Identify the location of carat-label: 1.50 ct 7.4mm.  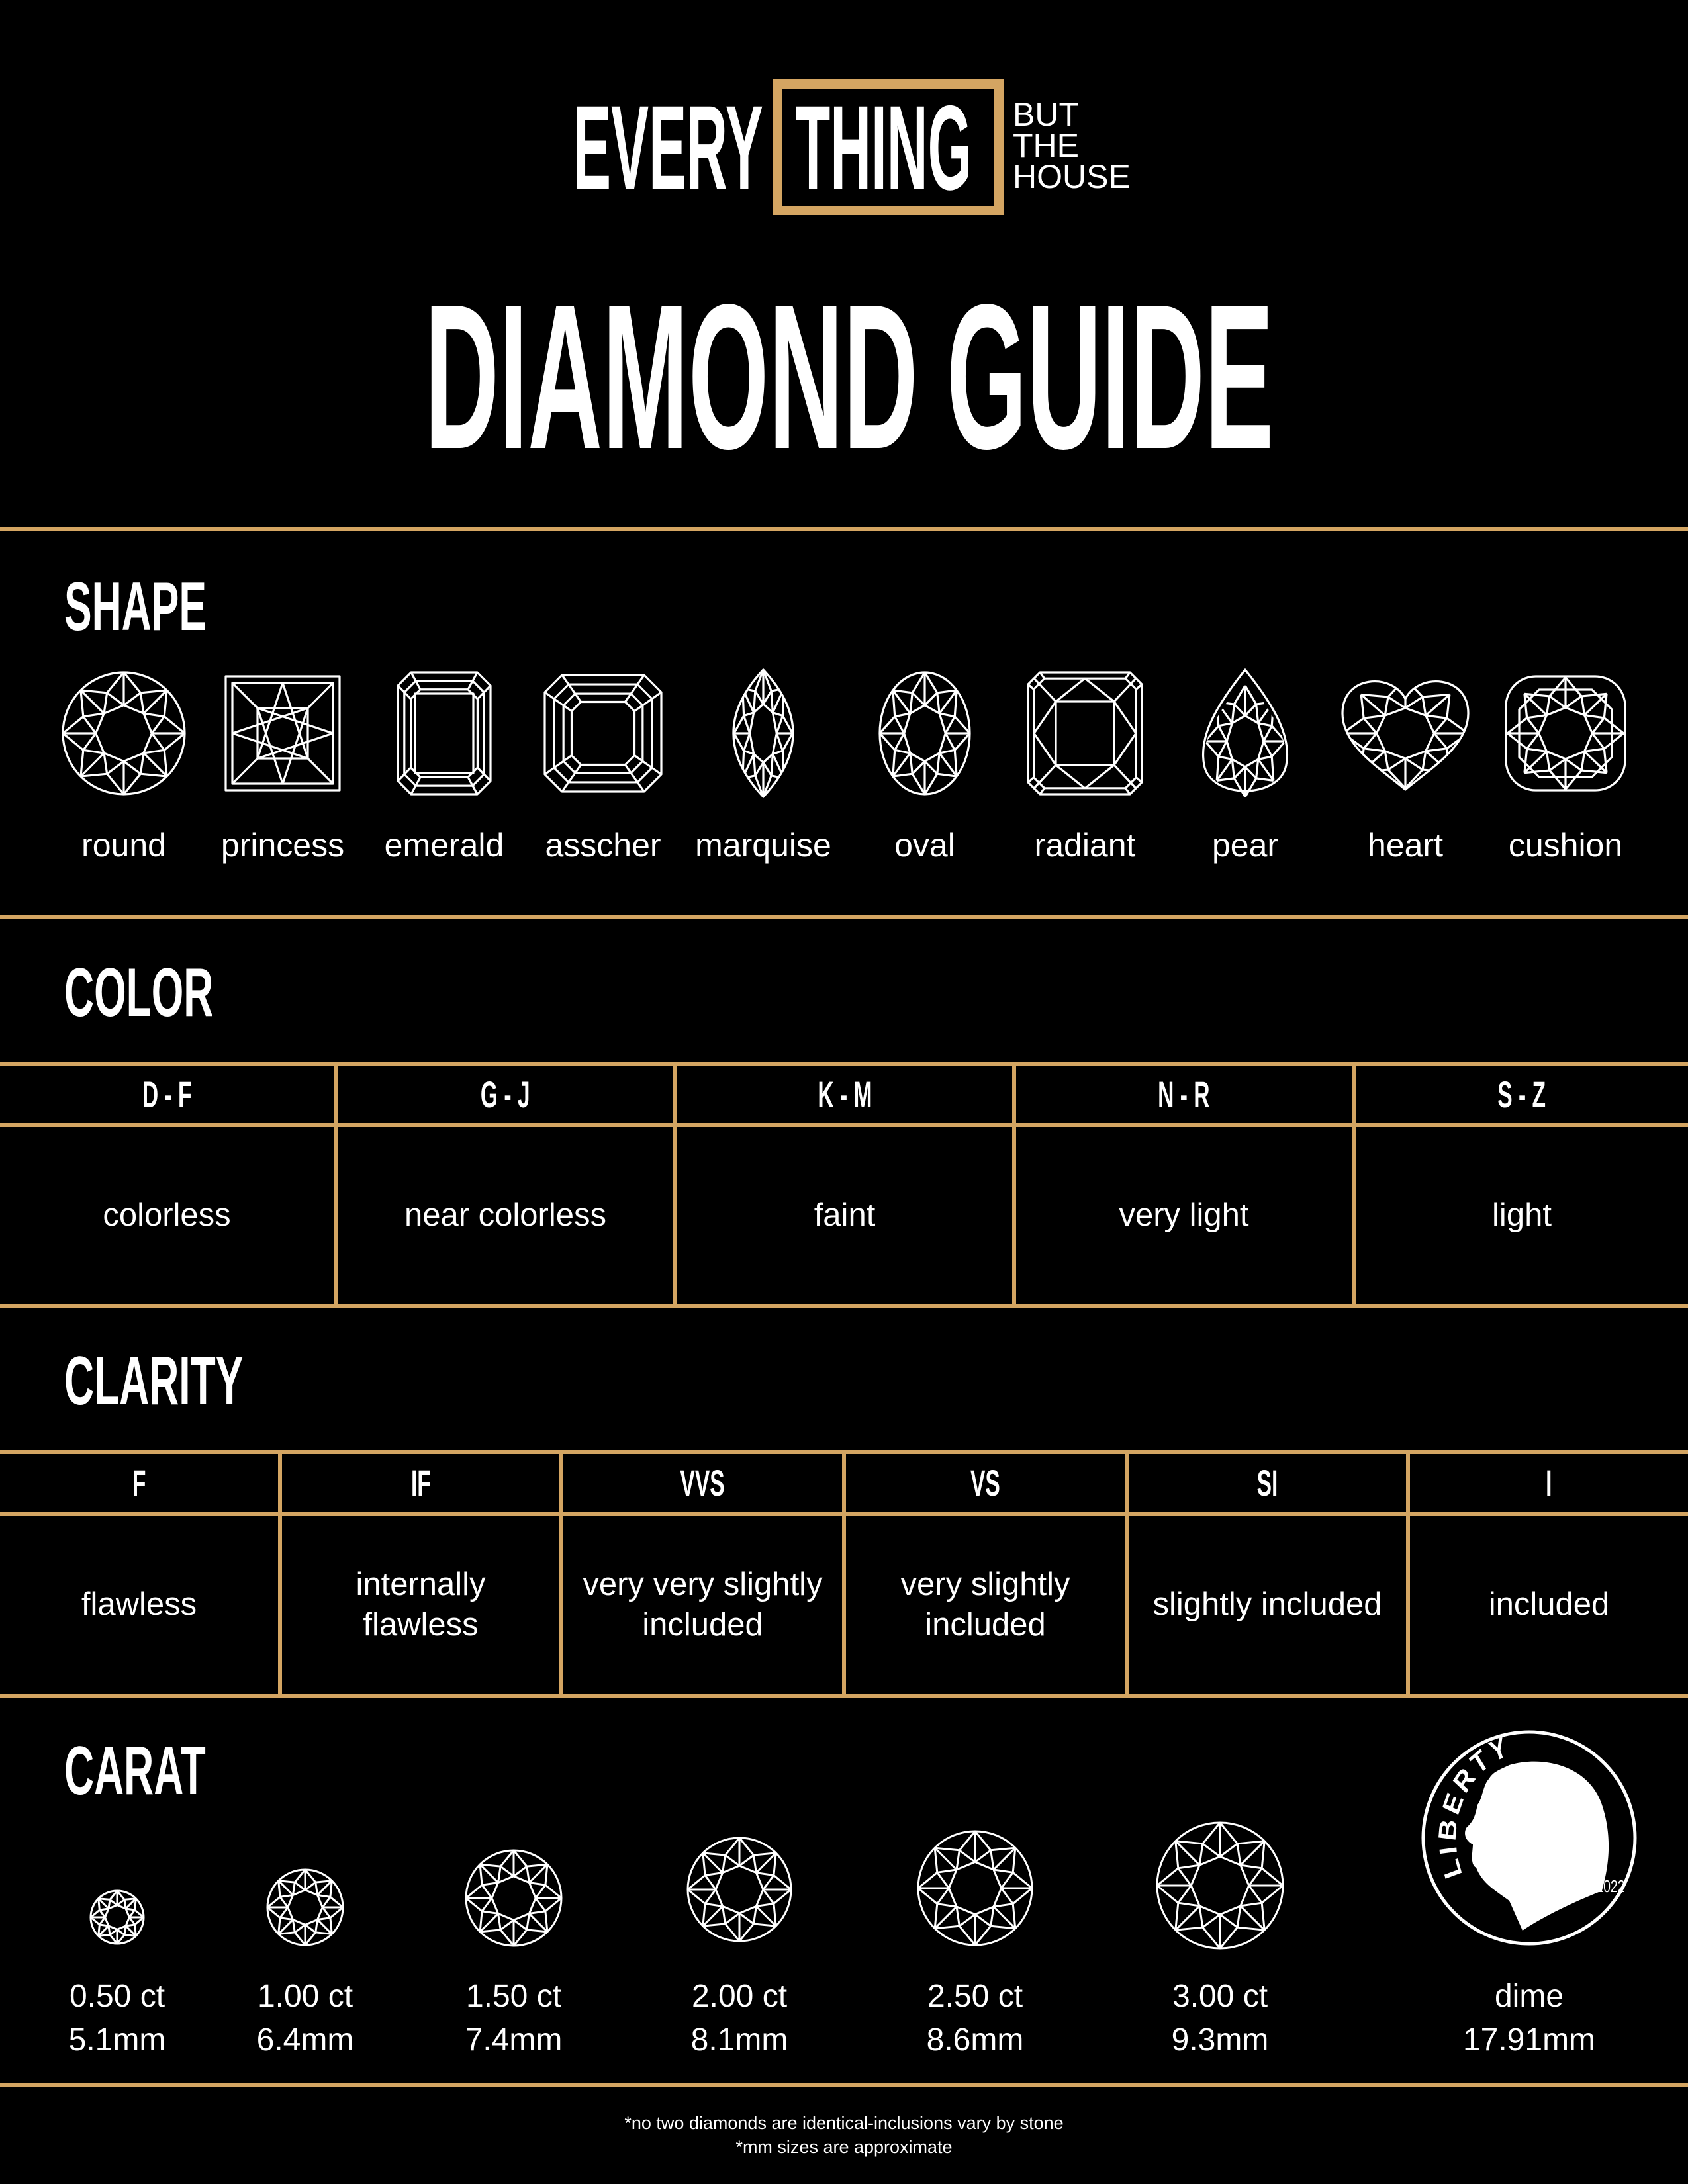
(514, 2019).